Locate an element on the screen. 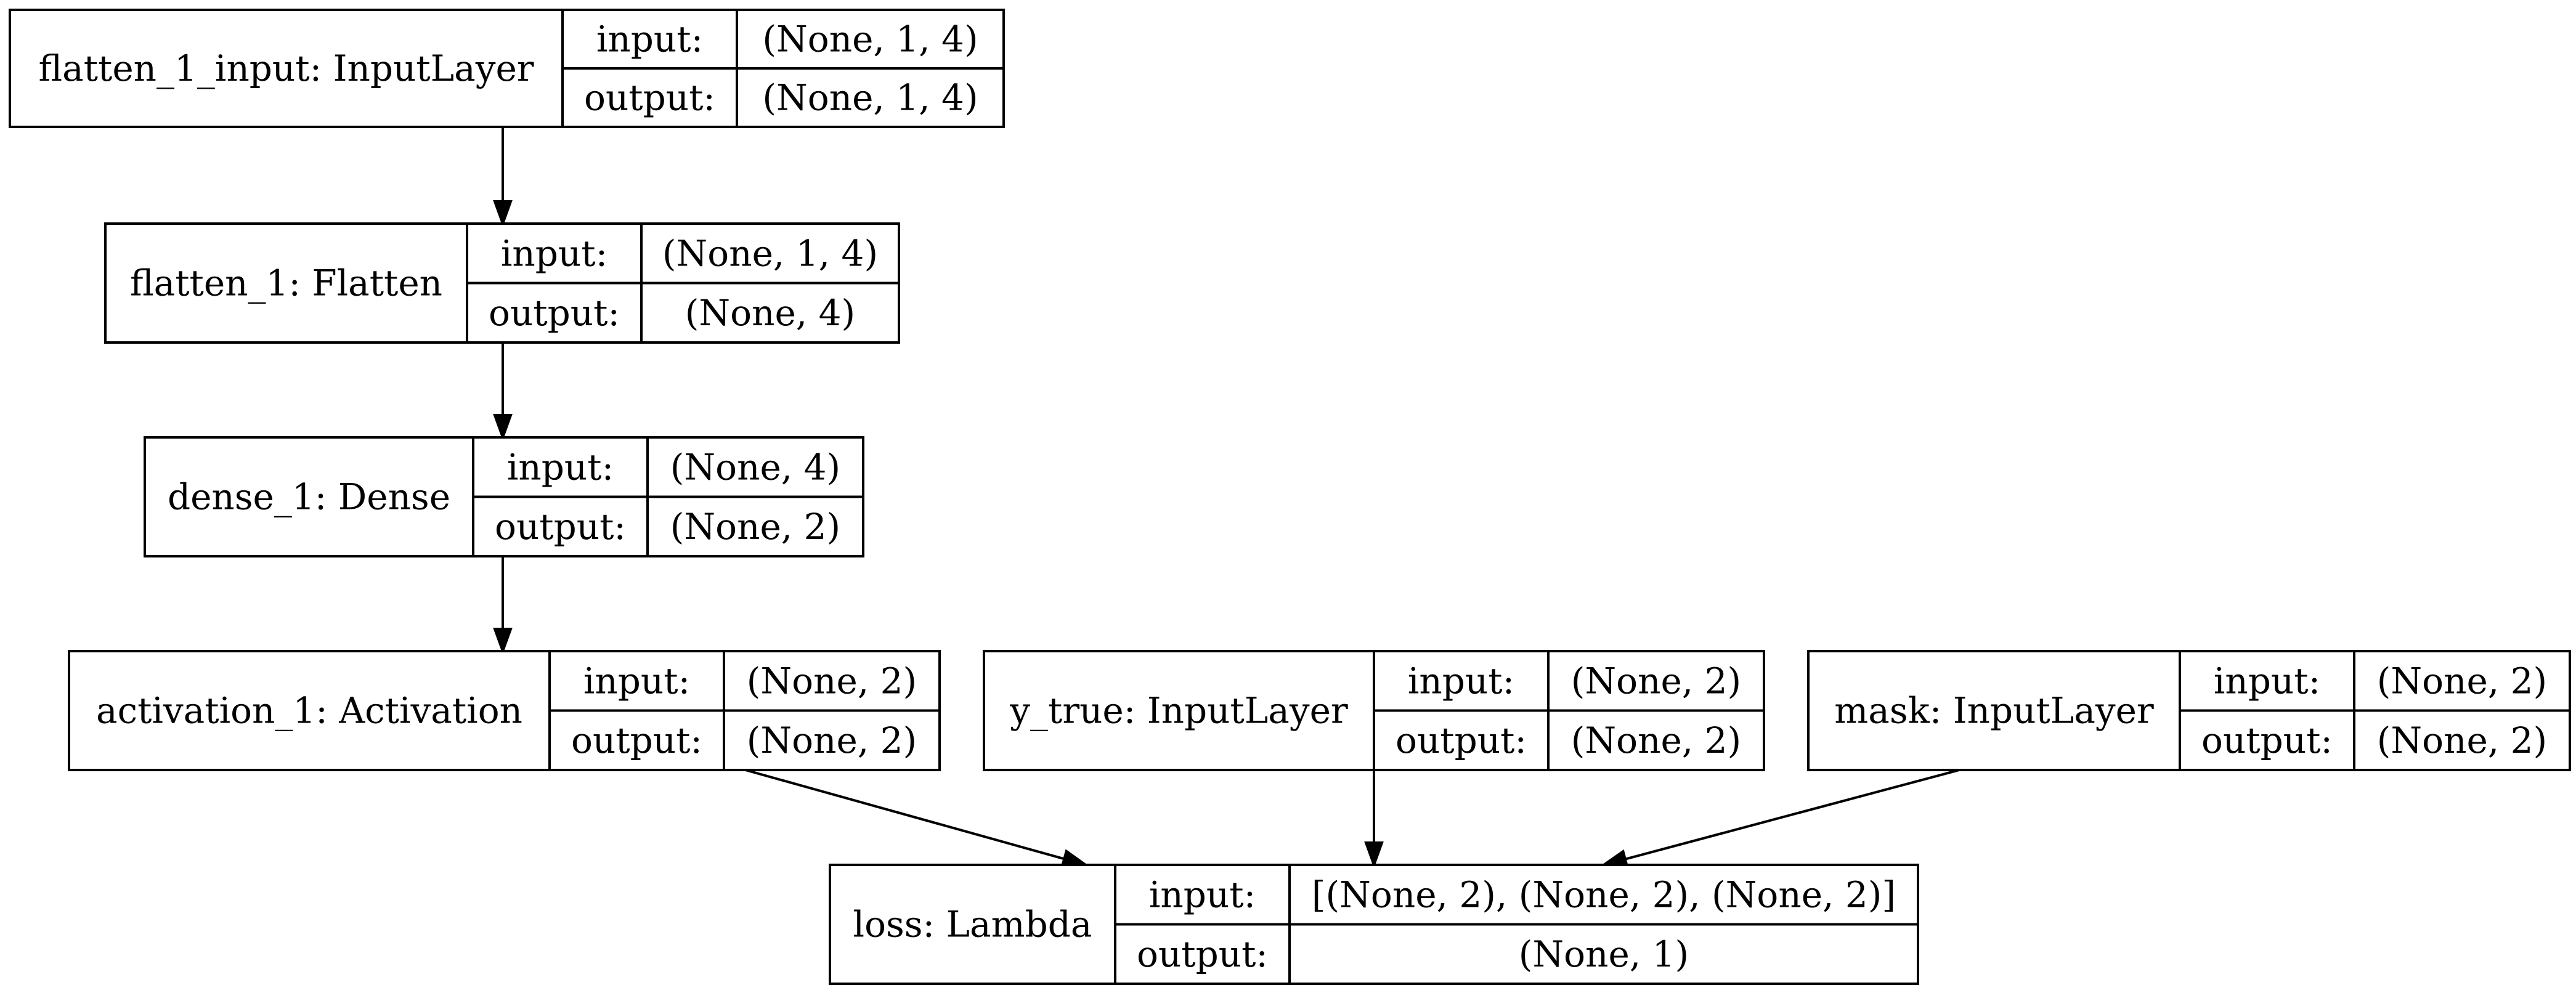 This screenshot has width=2576, height=993. layer-name: mask: InputLayer is located at coordinates (1994, 711).